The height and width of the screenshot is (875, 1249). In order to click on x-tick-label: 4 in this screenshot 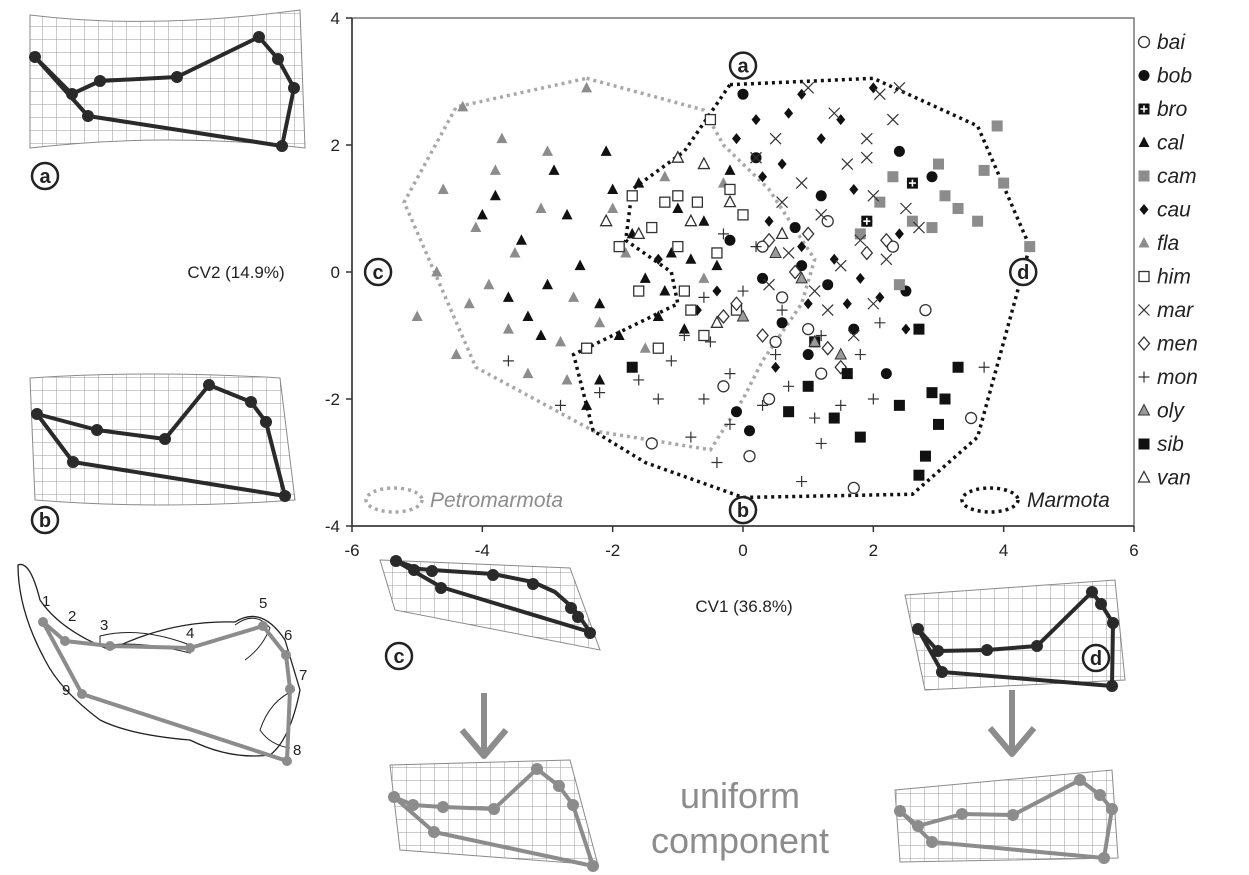, I will do `click(1003, 550)`.